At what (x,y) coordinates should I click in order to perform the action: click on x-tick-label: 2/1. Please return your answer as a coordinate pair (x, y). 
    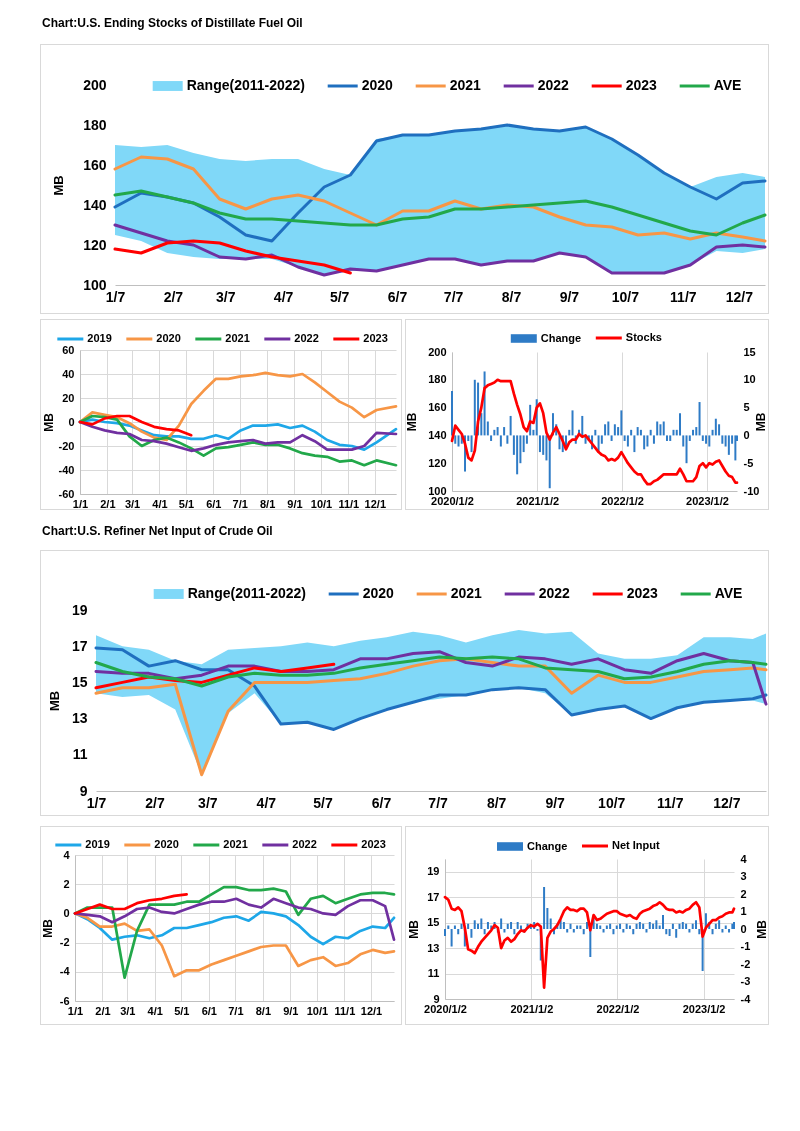
    Looking at the image, I should click on (108, 503).